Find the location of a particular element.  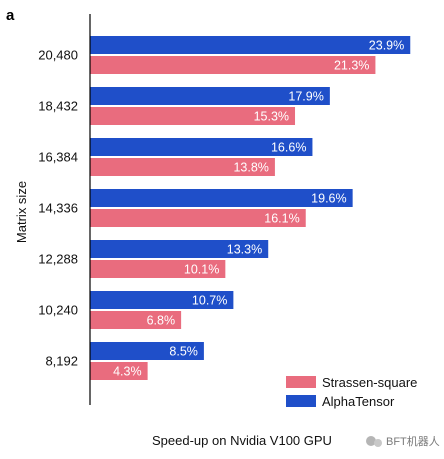

legend-swatch-alphatensor is located at coordinates (301, 401).